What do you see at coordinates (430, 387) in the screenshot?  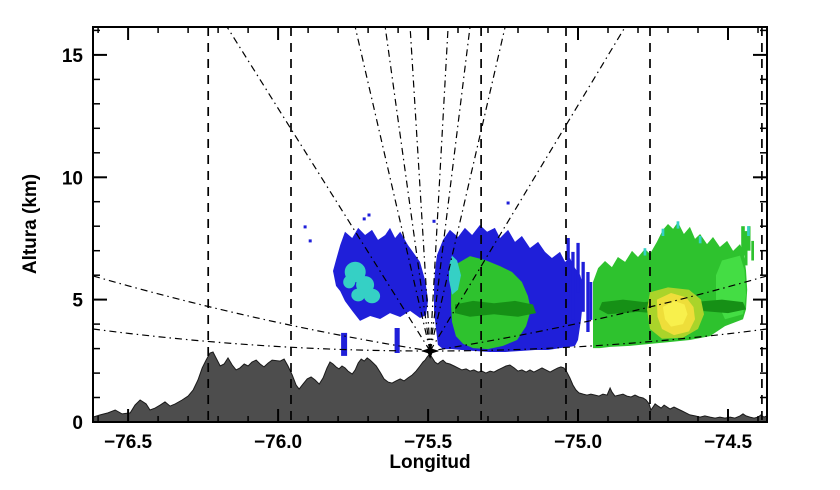 I see `terrain-silhouette` at bounding box center [430, 387].